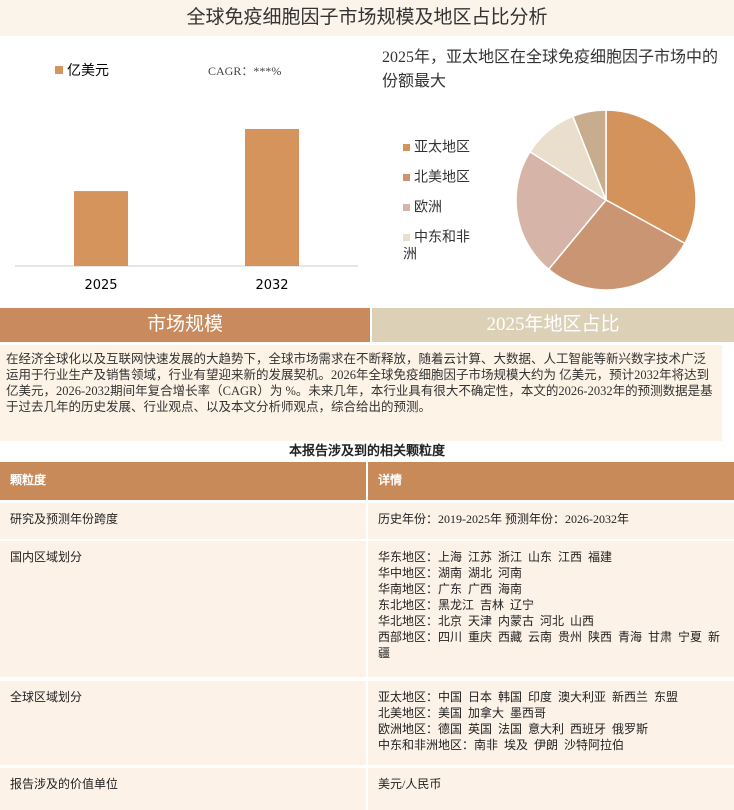 Image resolution: width=734 pixels, height=810 pixels. I want to click on table-cell: 历史年份：2019-2025年 预测年份：2026-2032年, so click(551, 521).